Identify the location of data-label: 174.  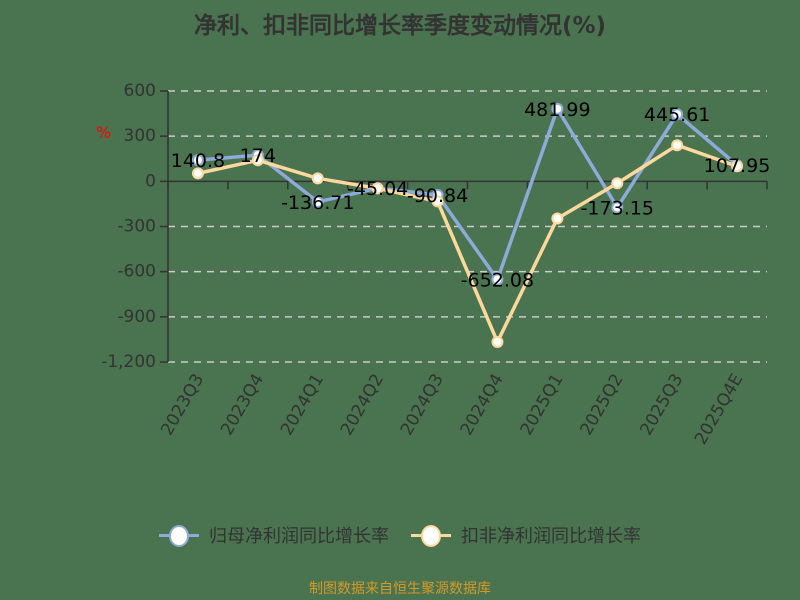
(258, 156).